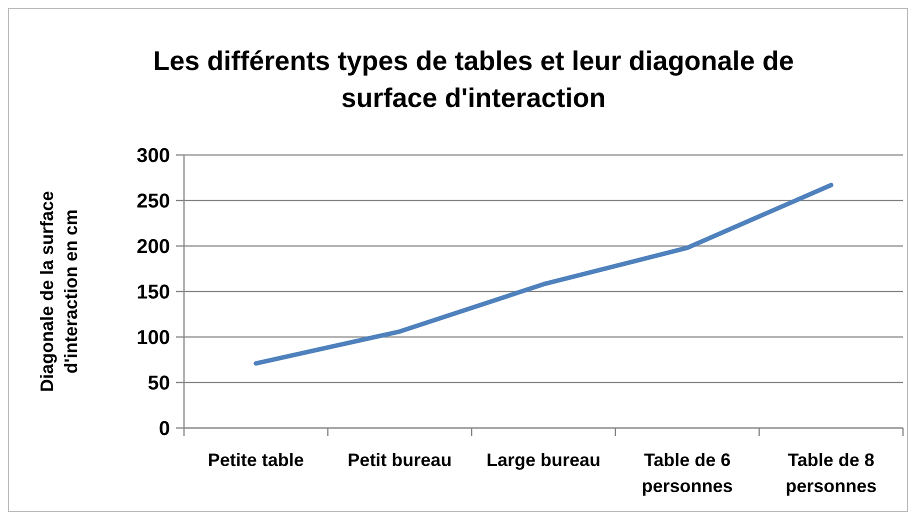 The image size is (916, 520). I want to click on y-tick-label: 250, so click(153, 201).